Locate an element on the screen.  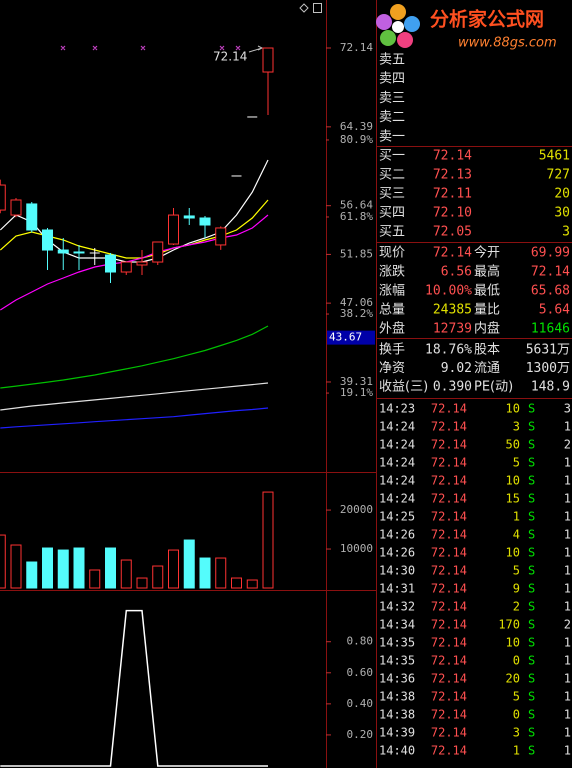
quote-value: 69.99 is located at coordinates (550, 253).